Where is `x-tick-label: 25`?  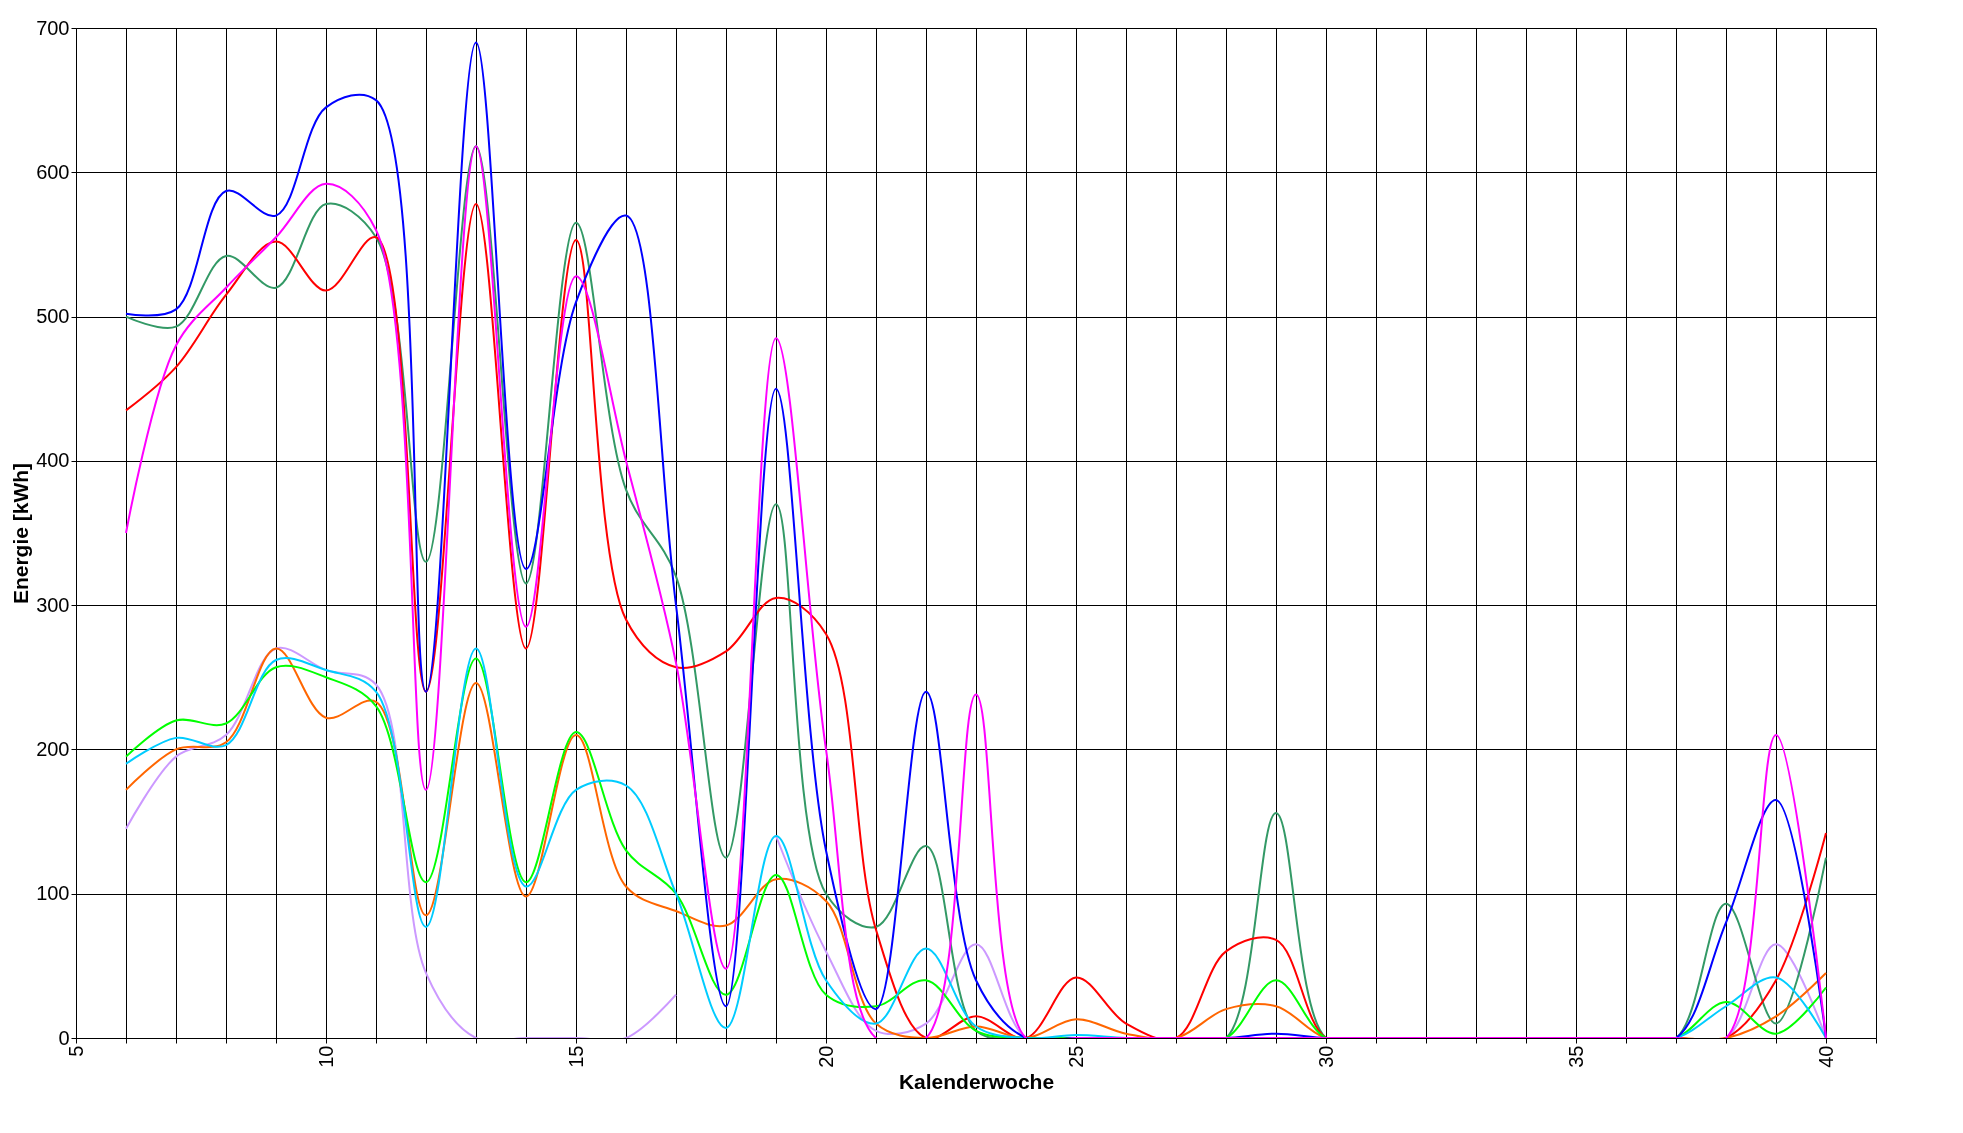 x-tick-label: 25 is located at coordinates (1075, 1056).